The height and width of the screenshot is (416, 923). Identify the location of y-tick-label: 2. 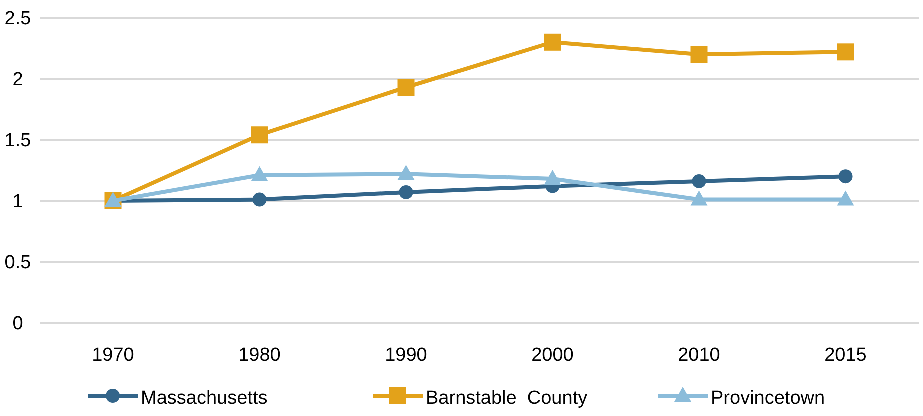
(18, 80).